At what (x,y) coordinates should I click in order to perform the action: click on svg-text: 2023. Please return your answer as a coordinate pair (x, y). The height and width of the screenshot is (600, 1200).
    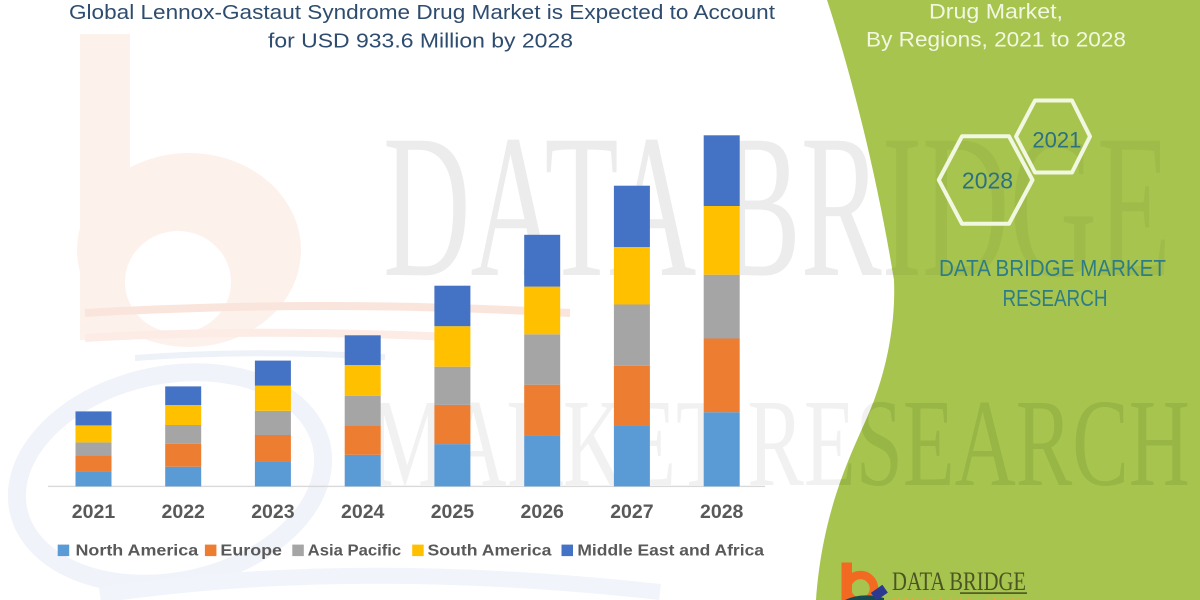
    Looking at the image, I should click on (273, 512).